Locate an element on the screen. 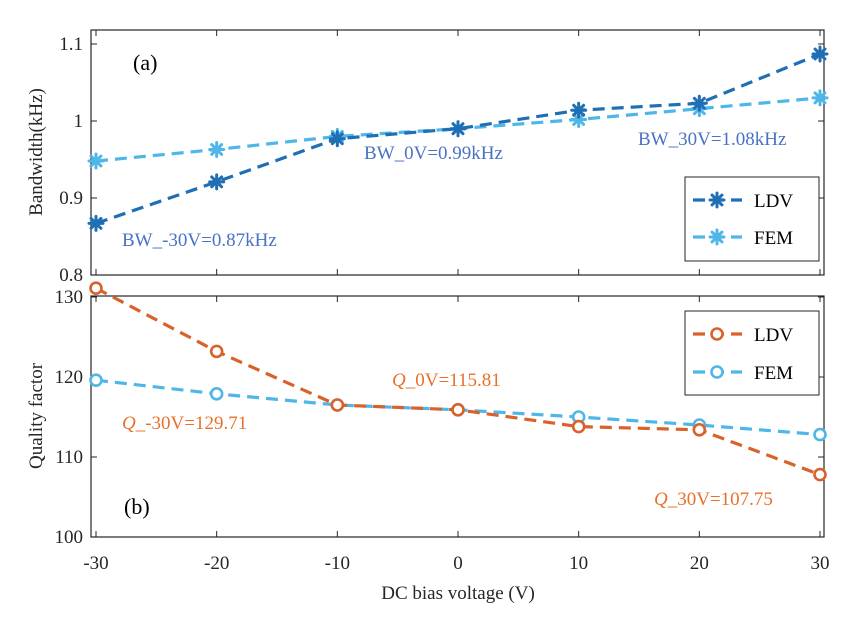 The image size is (844, 621). panel-b-label: (b) is located at coordinates (137, 506).